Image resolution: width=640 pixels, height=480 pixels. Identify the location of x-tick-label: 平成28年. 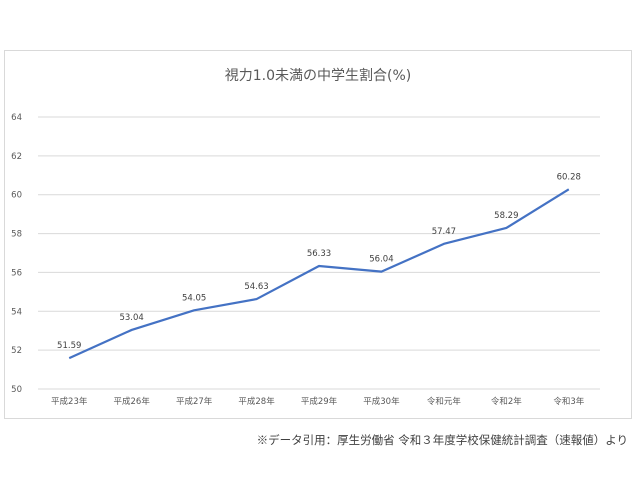
(256, 401).